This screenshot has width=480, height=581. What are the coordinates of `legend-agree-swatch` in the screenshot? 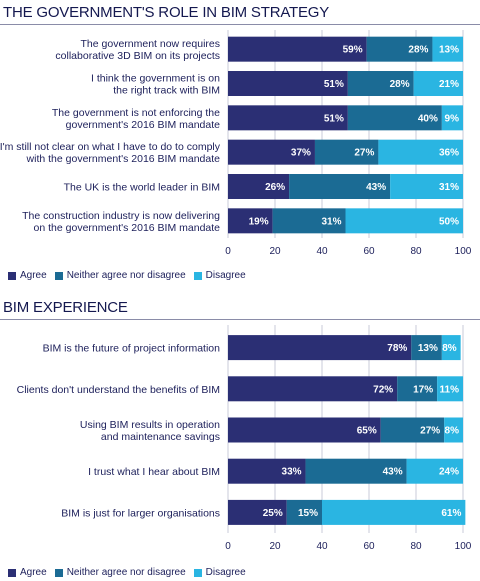 It's located at (12, 275).